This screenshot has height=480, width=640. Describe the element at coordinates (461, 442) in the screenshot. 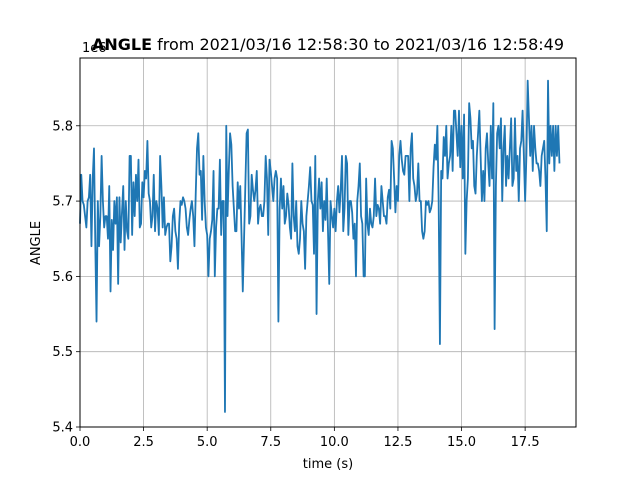

I see `x-tick-label: 15.0` at that location.